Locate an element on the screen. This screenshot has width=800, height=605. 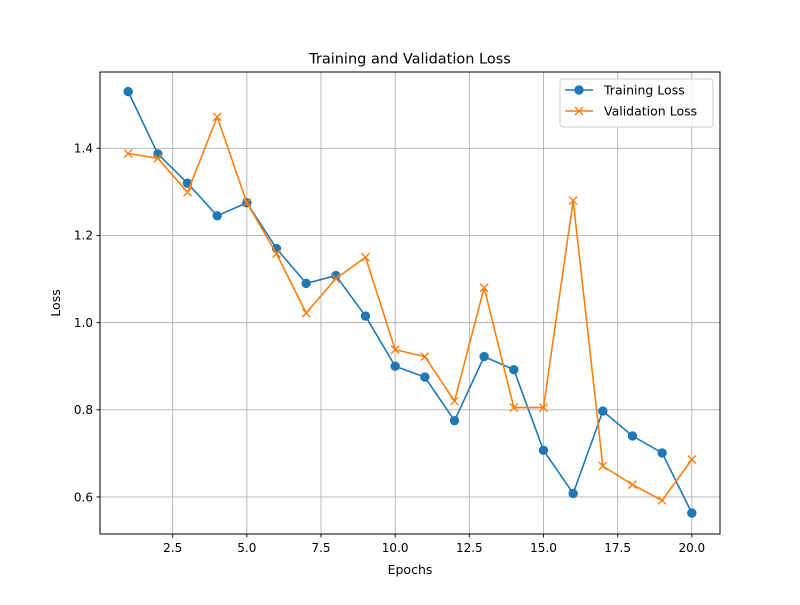
y-tick-label: 1.4 is located at coordinates (83, 149).